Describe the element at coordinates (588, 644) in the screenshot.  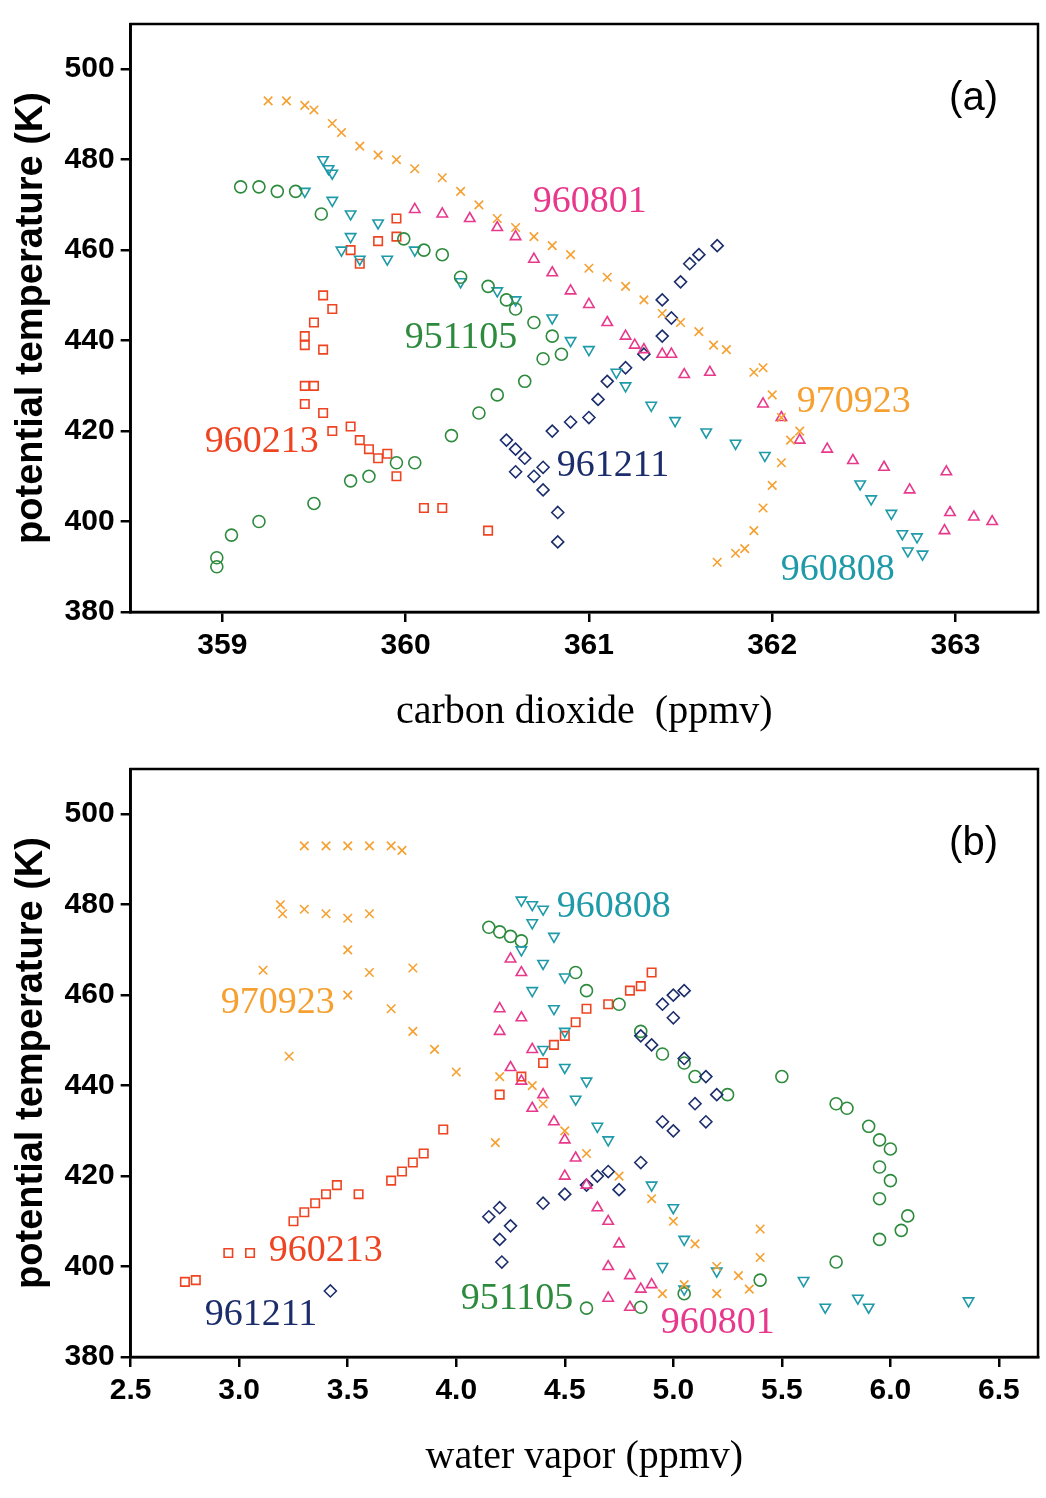
I see `x-tick-label: 361` at that location.